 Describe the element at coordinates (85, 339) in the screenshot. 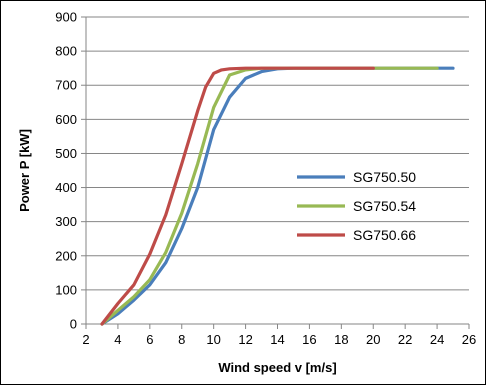

I see `x-tick-label: 2` at that location.